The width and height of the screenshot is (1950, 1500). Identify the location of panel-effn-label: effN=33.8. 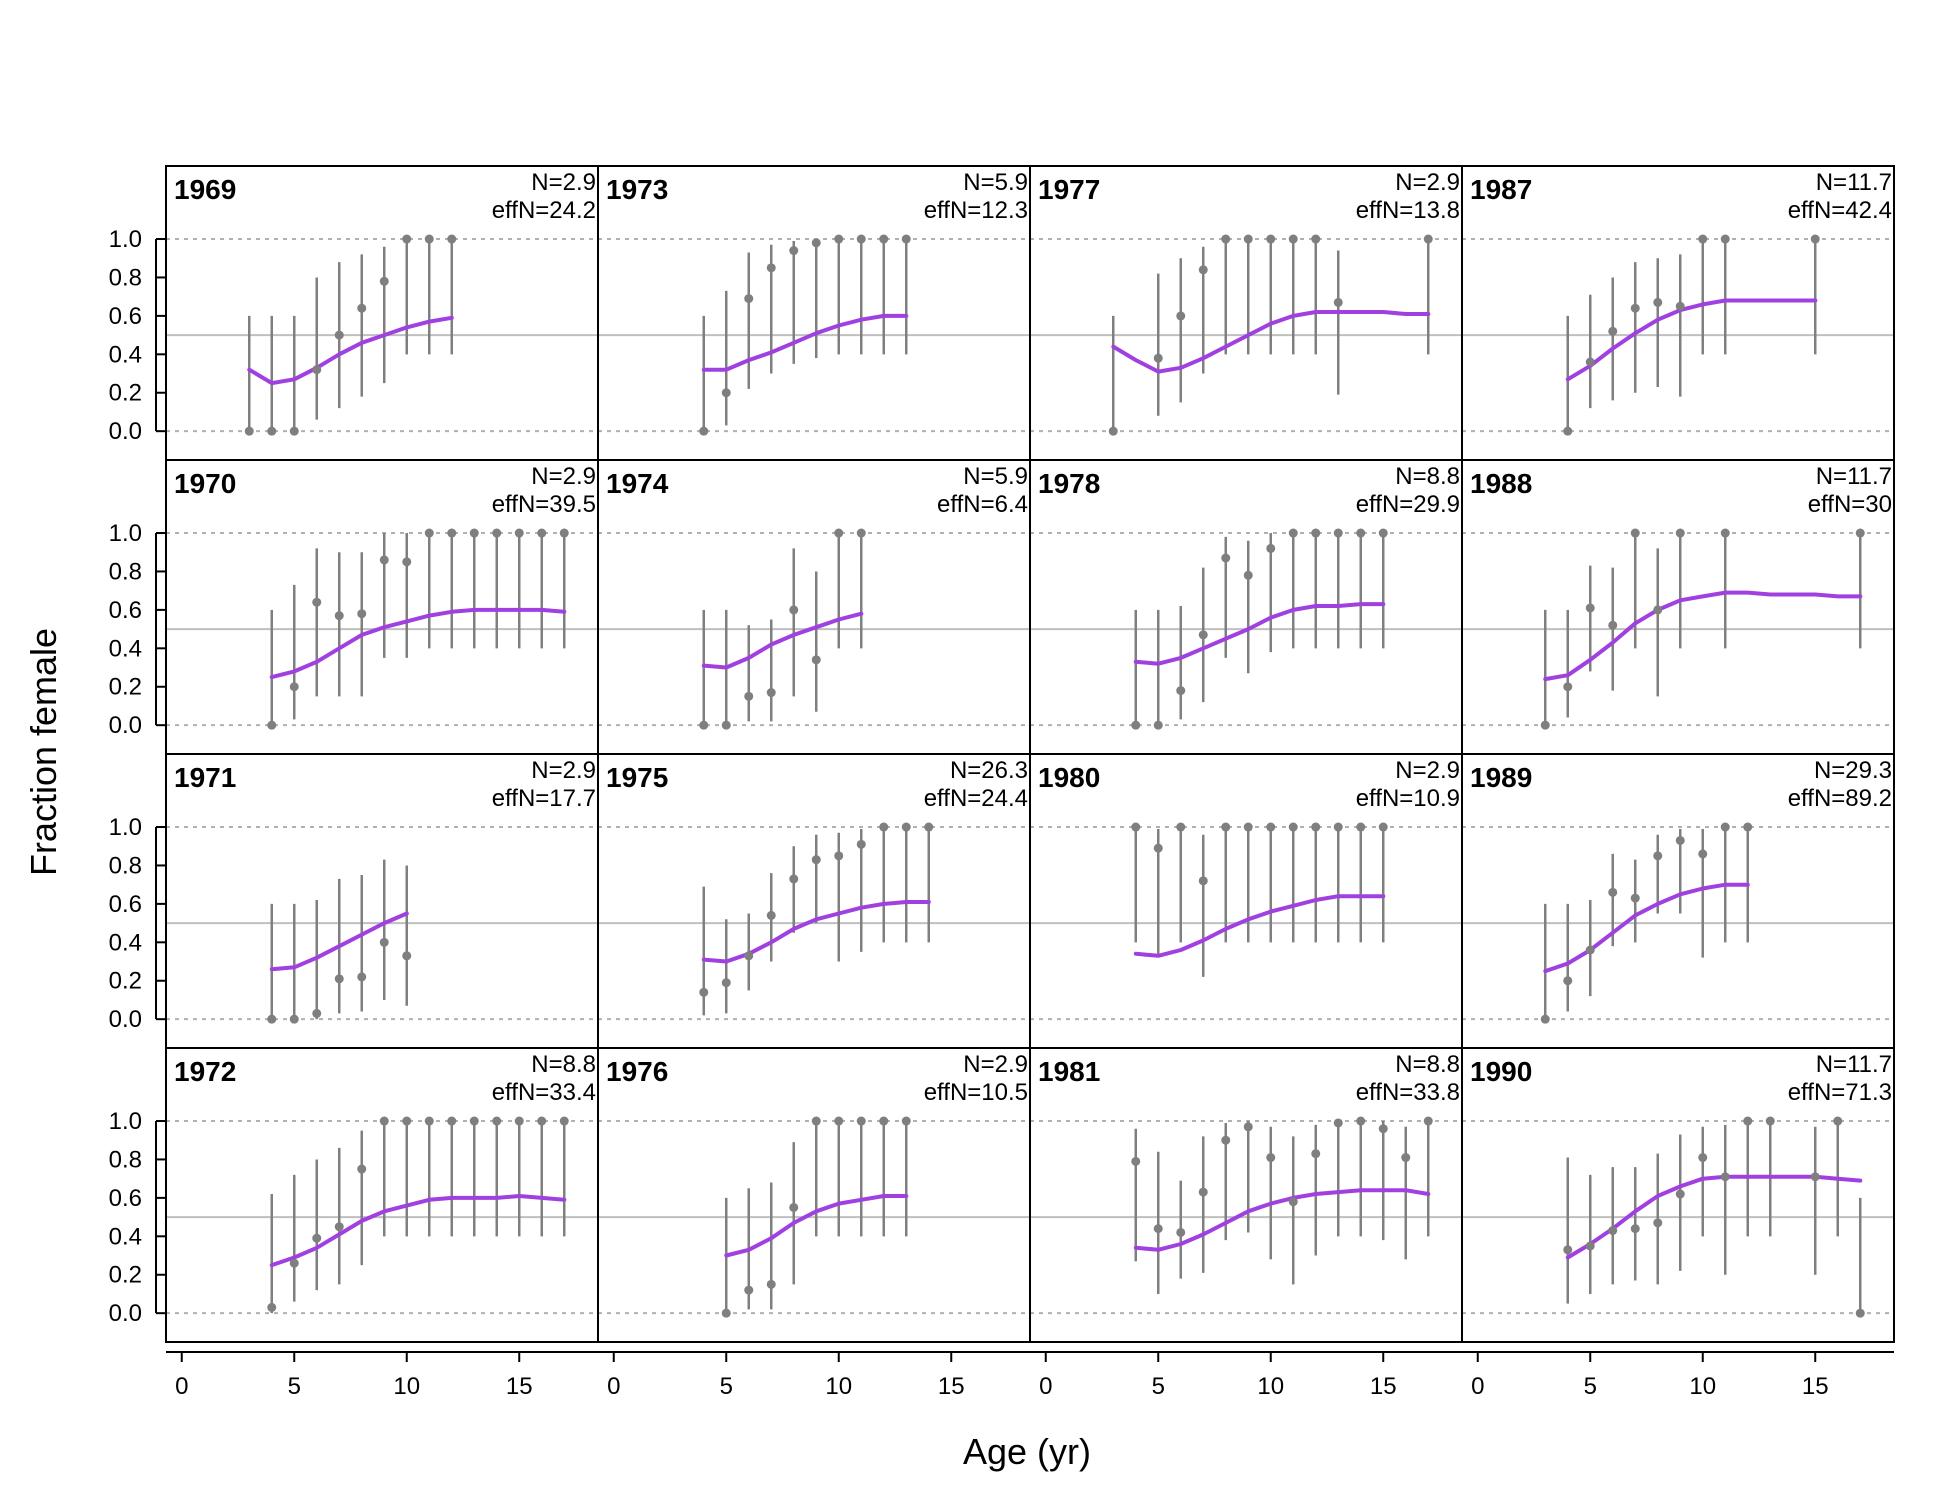
(1408, 1092).